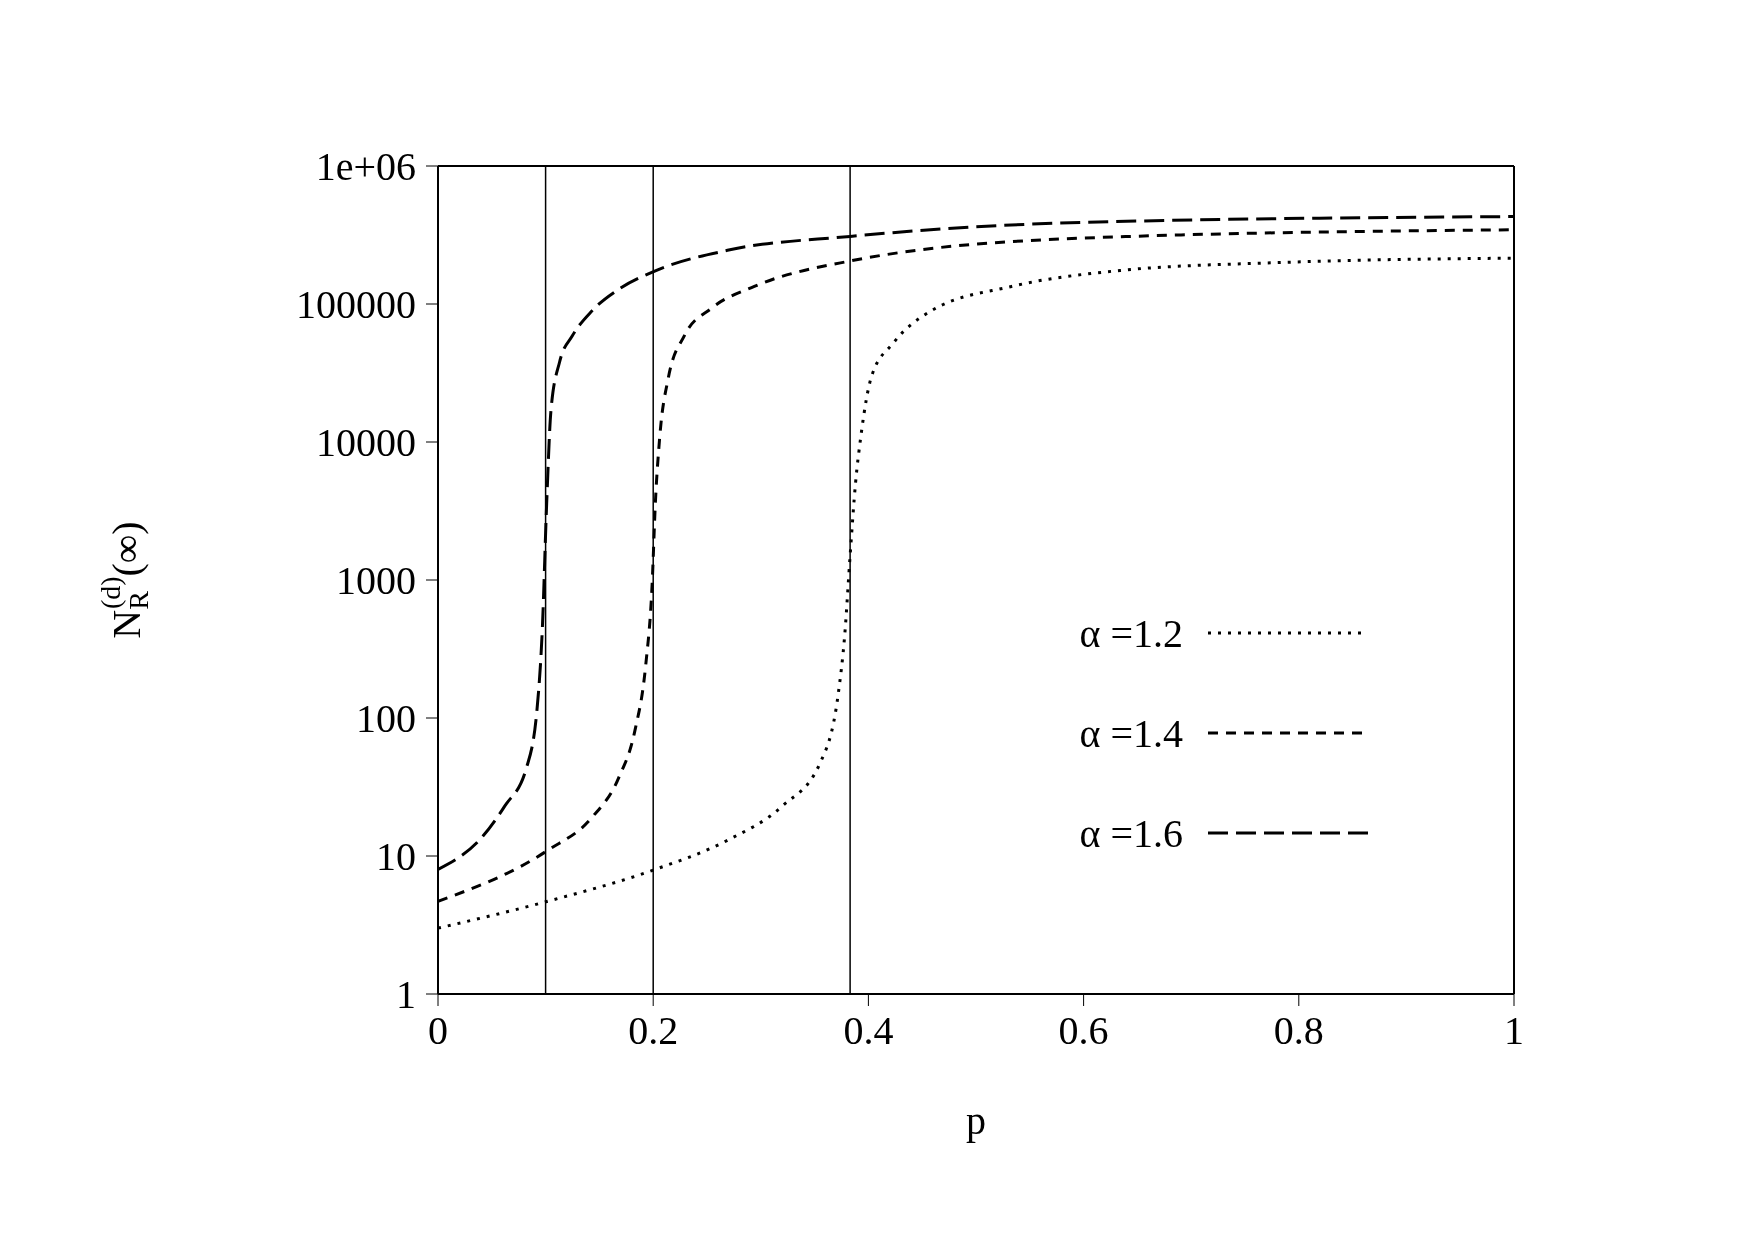  Describe the element at coordinates (1514, 1031) in the screenshot. I see `x-tick-label: 1` at that location.